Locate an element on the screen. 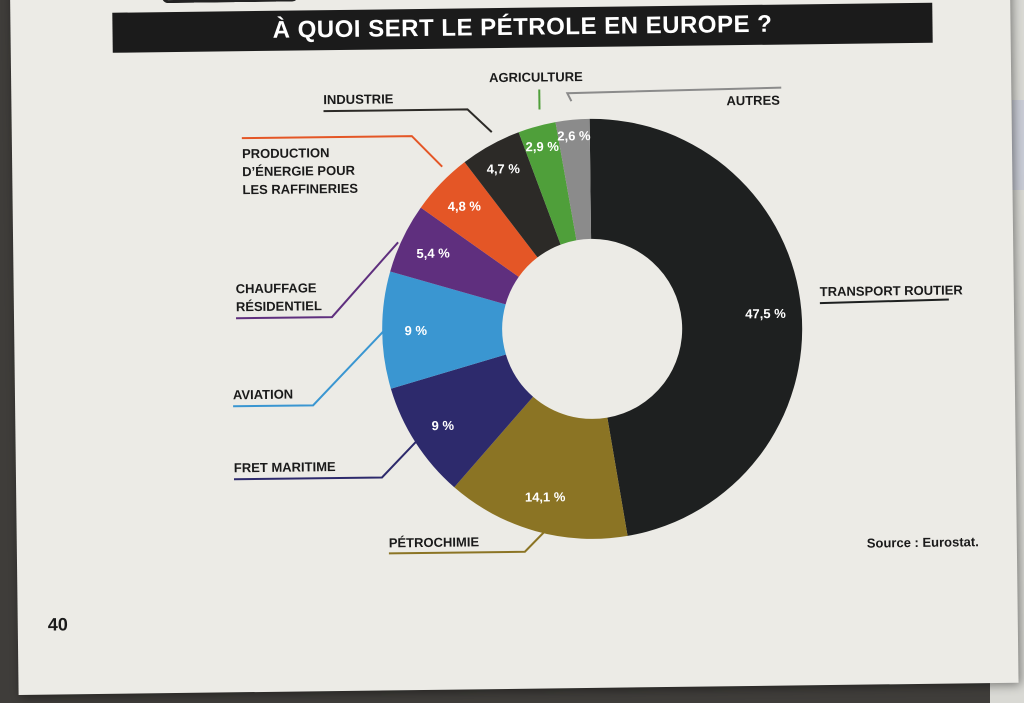  value-label-chauffage-residentiel: 5,4 % is located at coordinates (433, 253).